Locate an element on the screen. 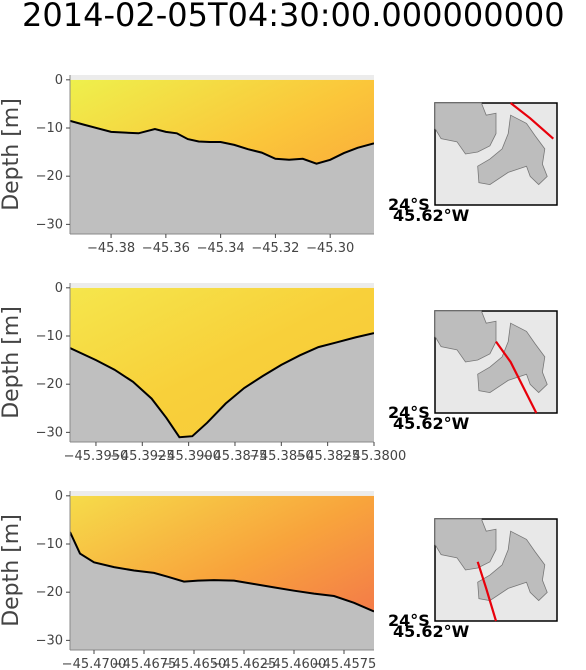 The height and width of the screenshot is (670, 586). x-tick-label: −45.3800 is located at coordinates (374, 456).